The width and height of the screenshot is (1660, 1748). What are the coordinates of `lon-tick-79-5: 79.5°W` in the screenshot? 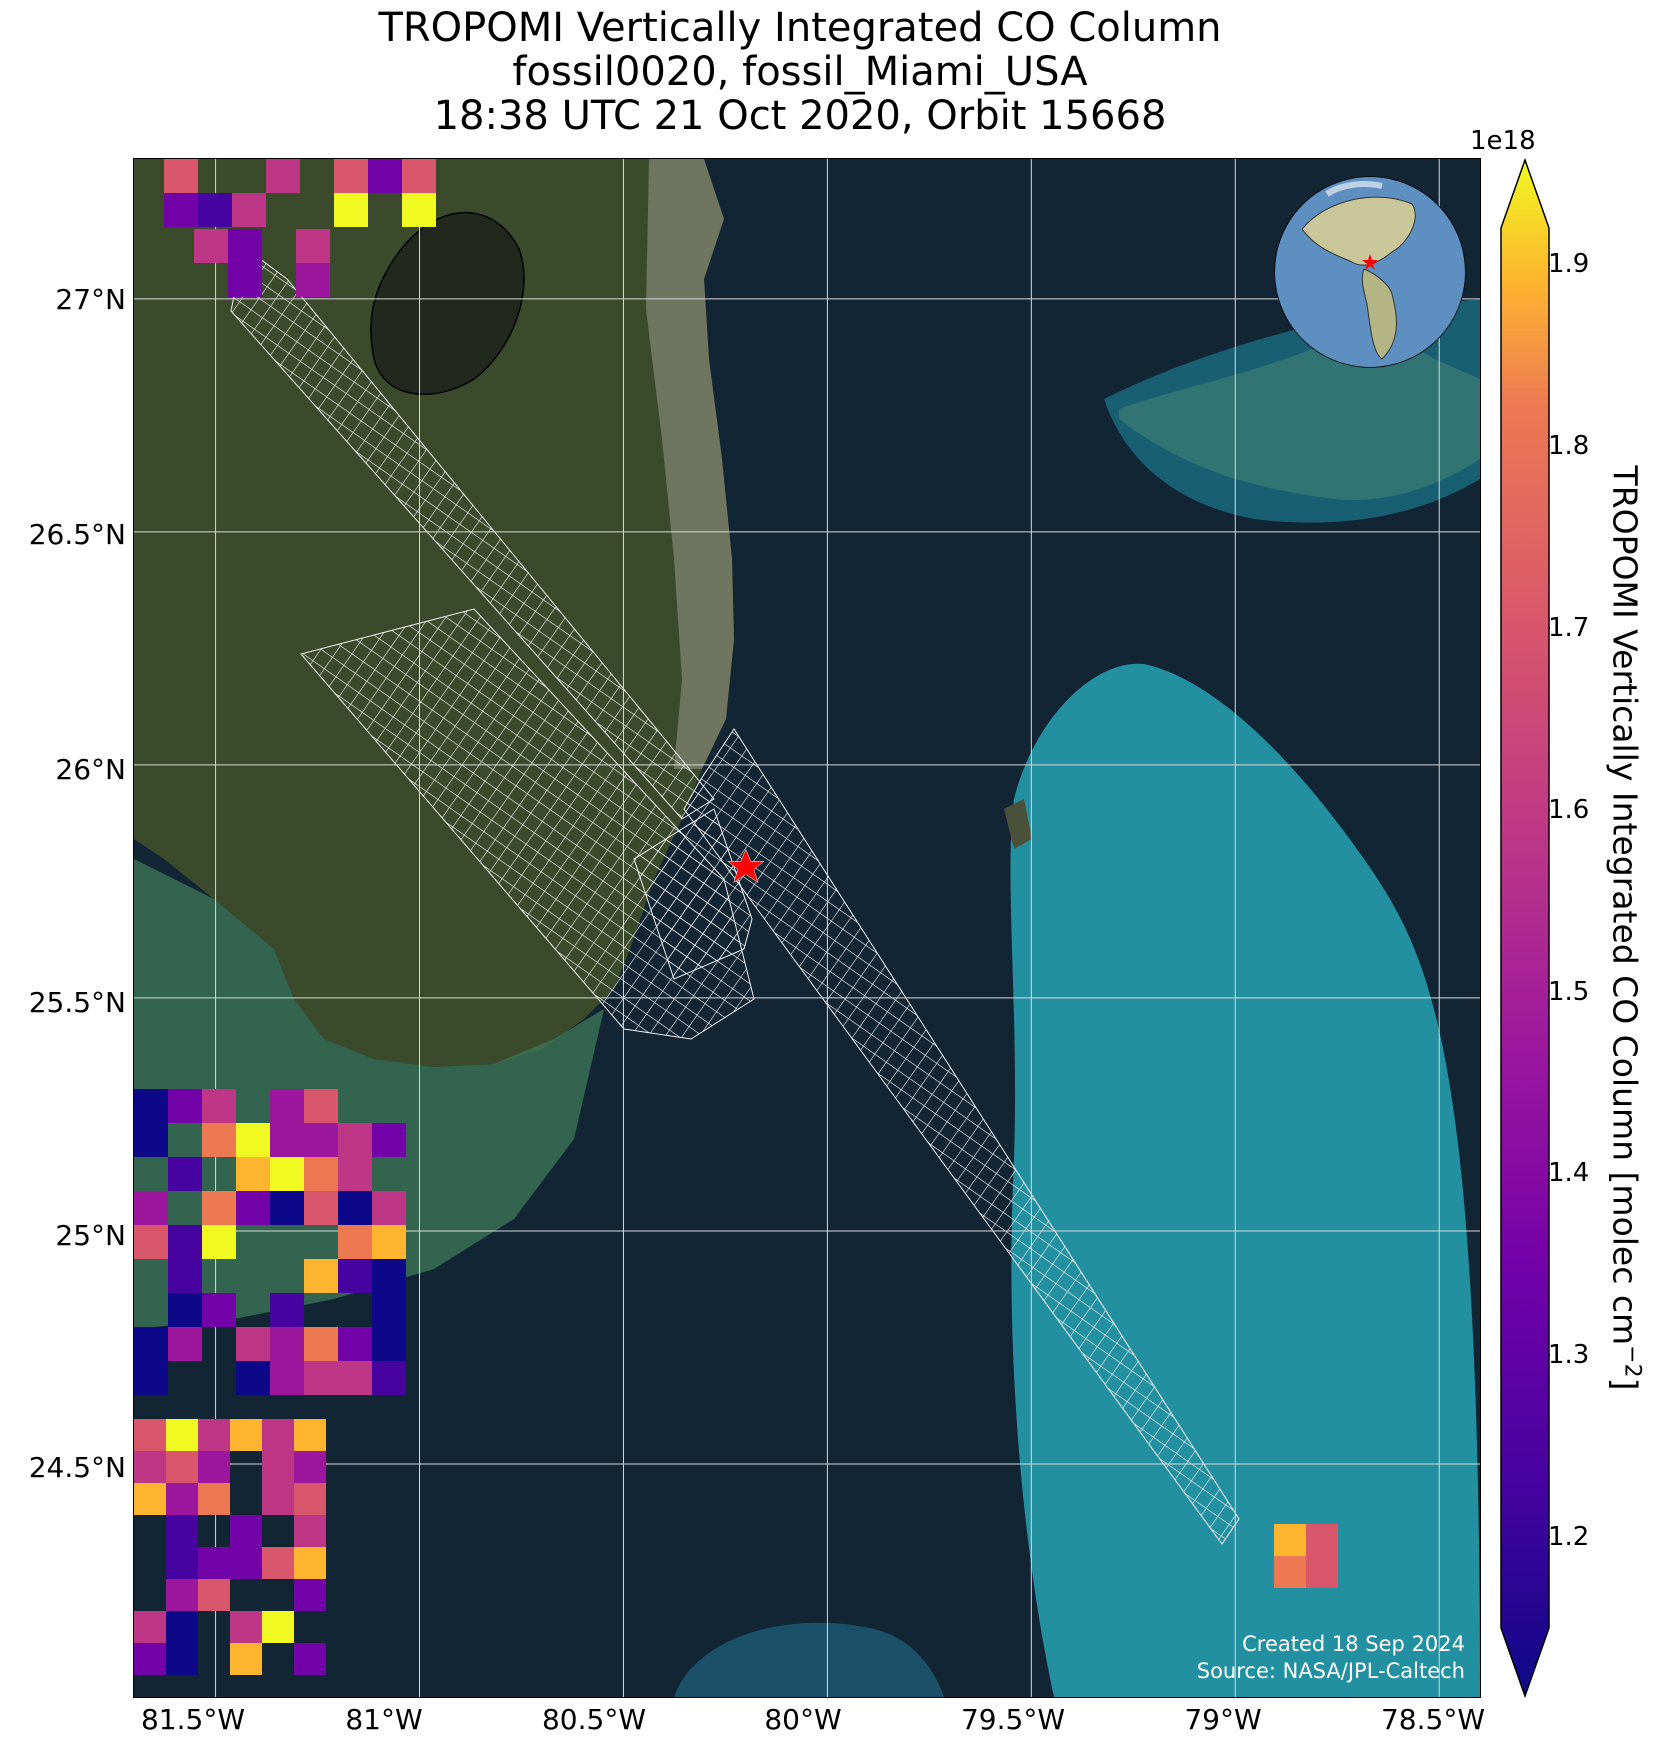 It's located at (1013, 1719).